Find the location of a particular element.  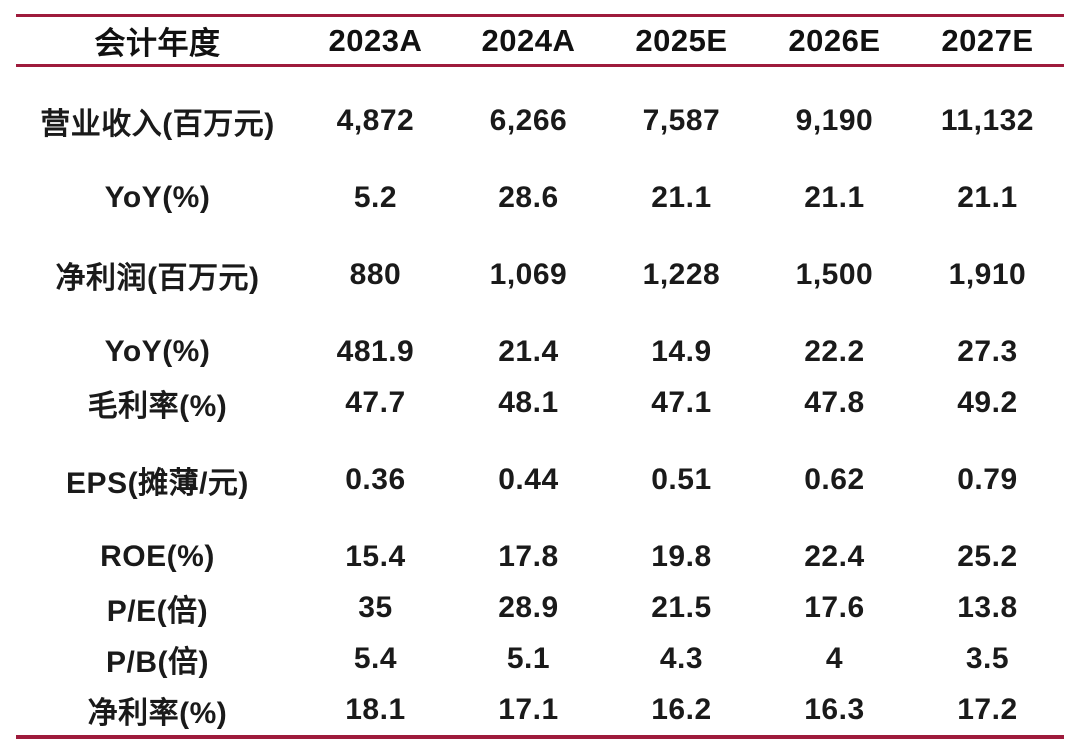

table-row: 净利润(百万元) 880 1,069 1,228 1,500 1,910 is located at coordinates (540, 274).